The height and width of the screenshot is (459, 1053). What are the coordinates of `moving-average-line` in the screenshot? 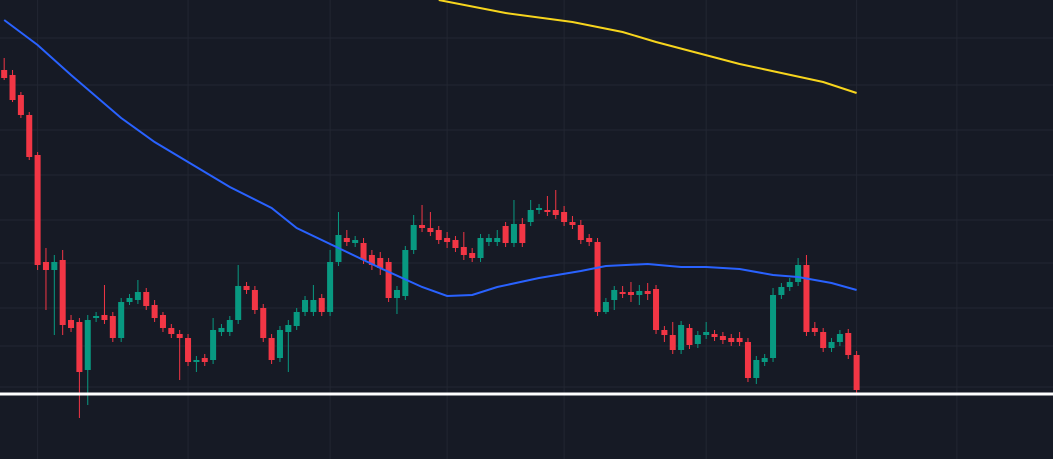 It's located at (647, 47).